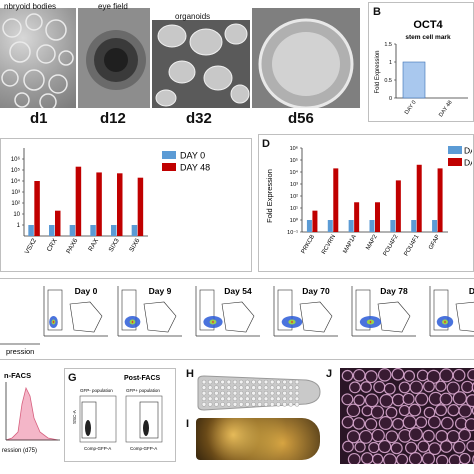  Describe the element at coordinates (428, 25) in the screenshot. I see `oct4-title: OCT4` at that location.